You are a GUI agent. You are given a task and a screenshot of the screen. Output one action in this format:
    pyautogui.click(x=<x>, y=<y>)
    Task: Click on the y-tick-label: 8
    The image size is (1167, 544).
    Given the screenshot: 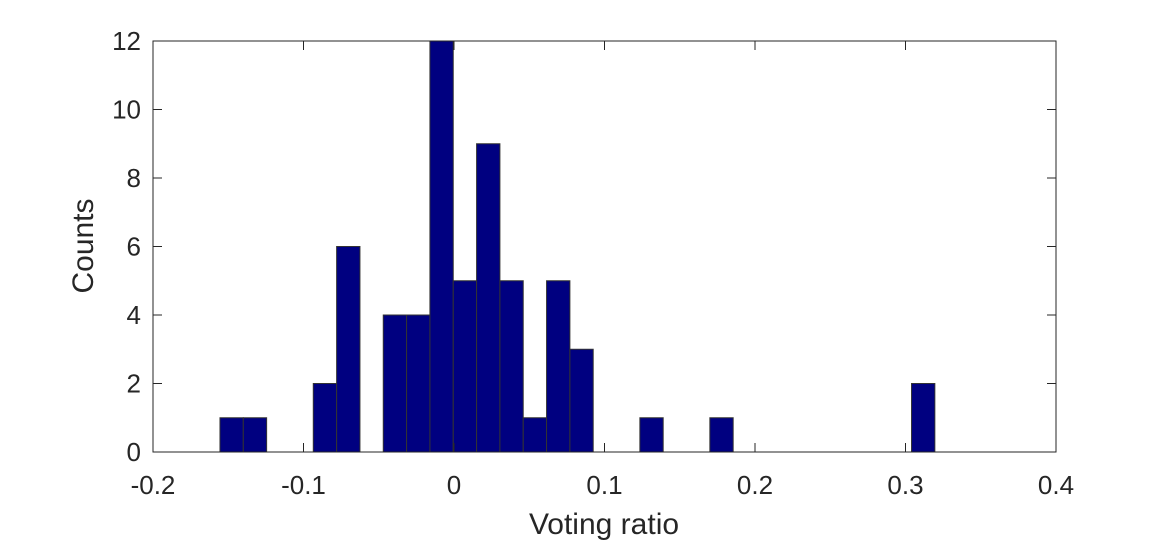 What is the action you would take?
    pyautogui.click(x=134, y=178)
    